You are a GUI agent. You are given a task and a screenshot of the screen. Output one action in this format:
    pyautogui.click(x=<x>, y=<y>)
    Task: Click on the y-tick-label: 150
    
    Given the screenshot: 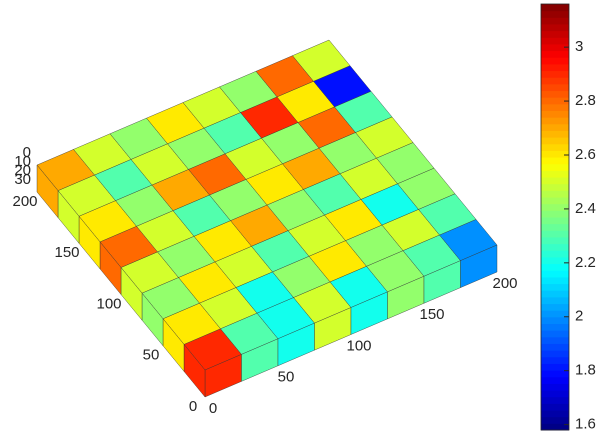 What is the action you would take?
    pyautogui.click(x=66, y=252)
    